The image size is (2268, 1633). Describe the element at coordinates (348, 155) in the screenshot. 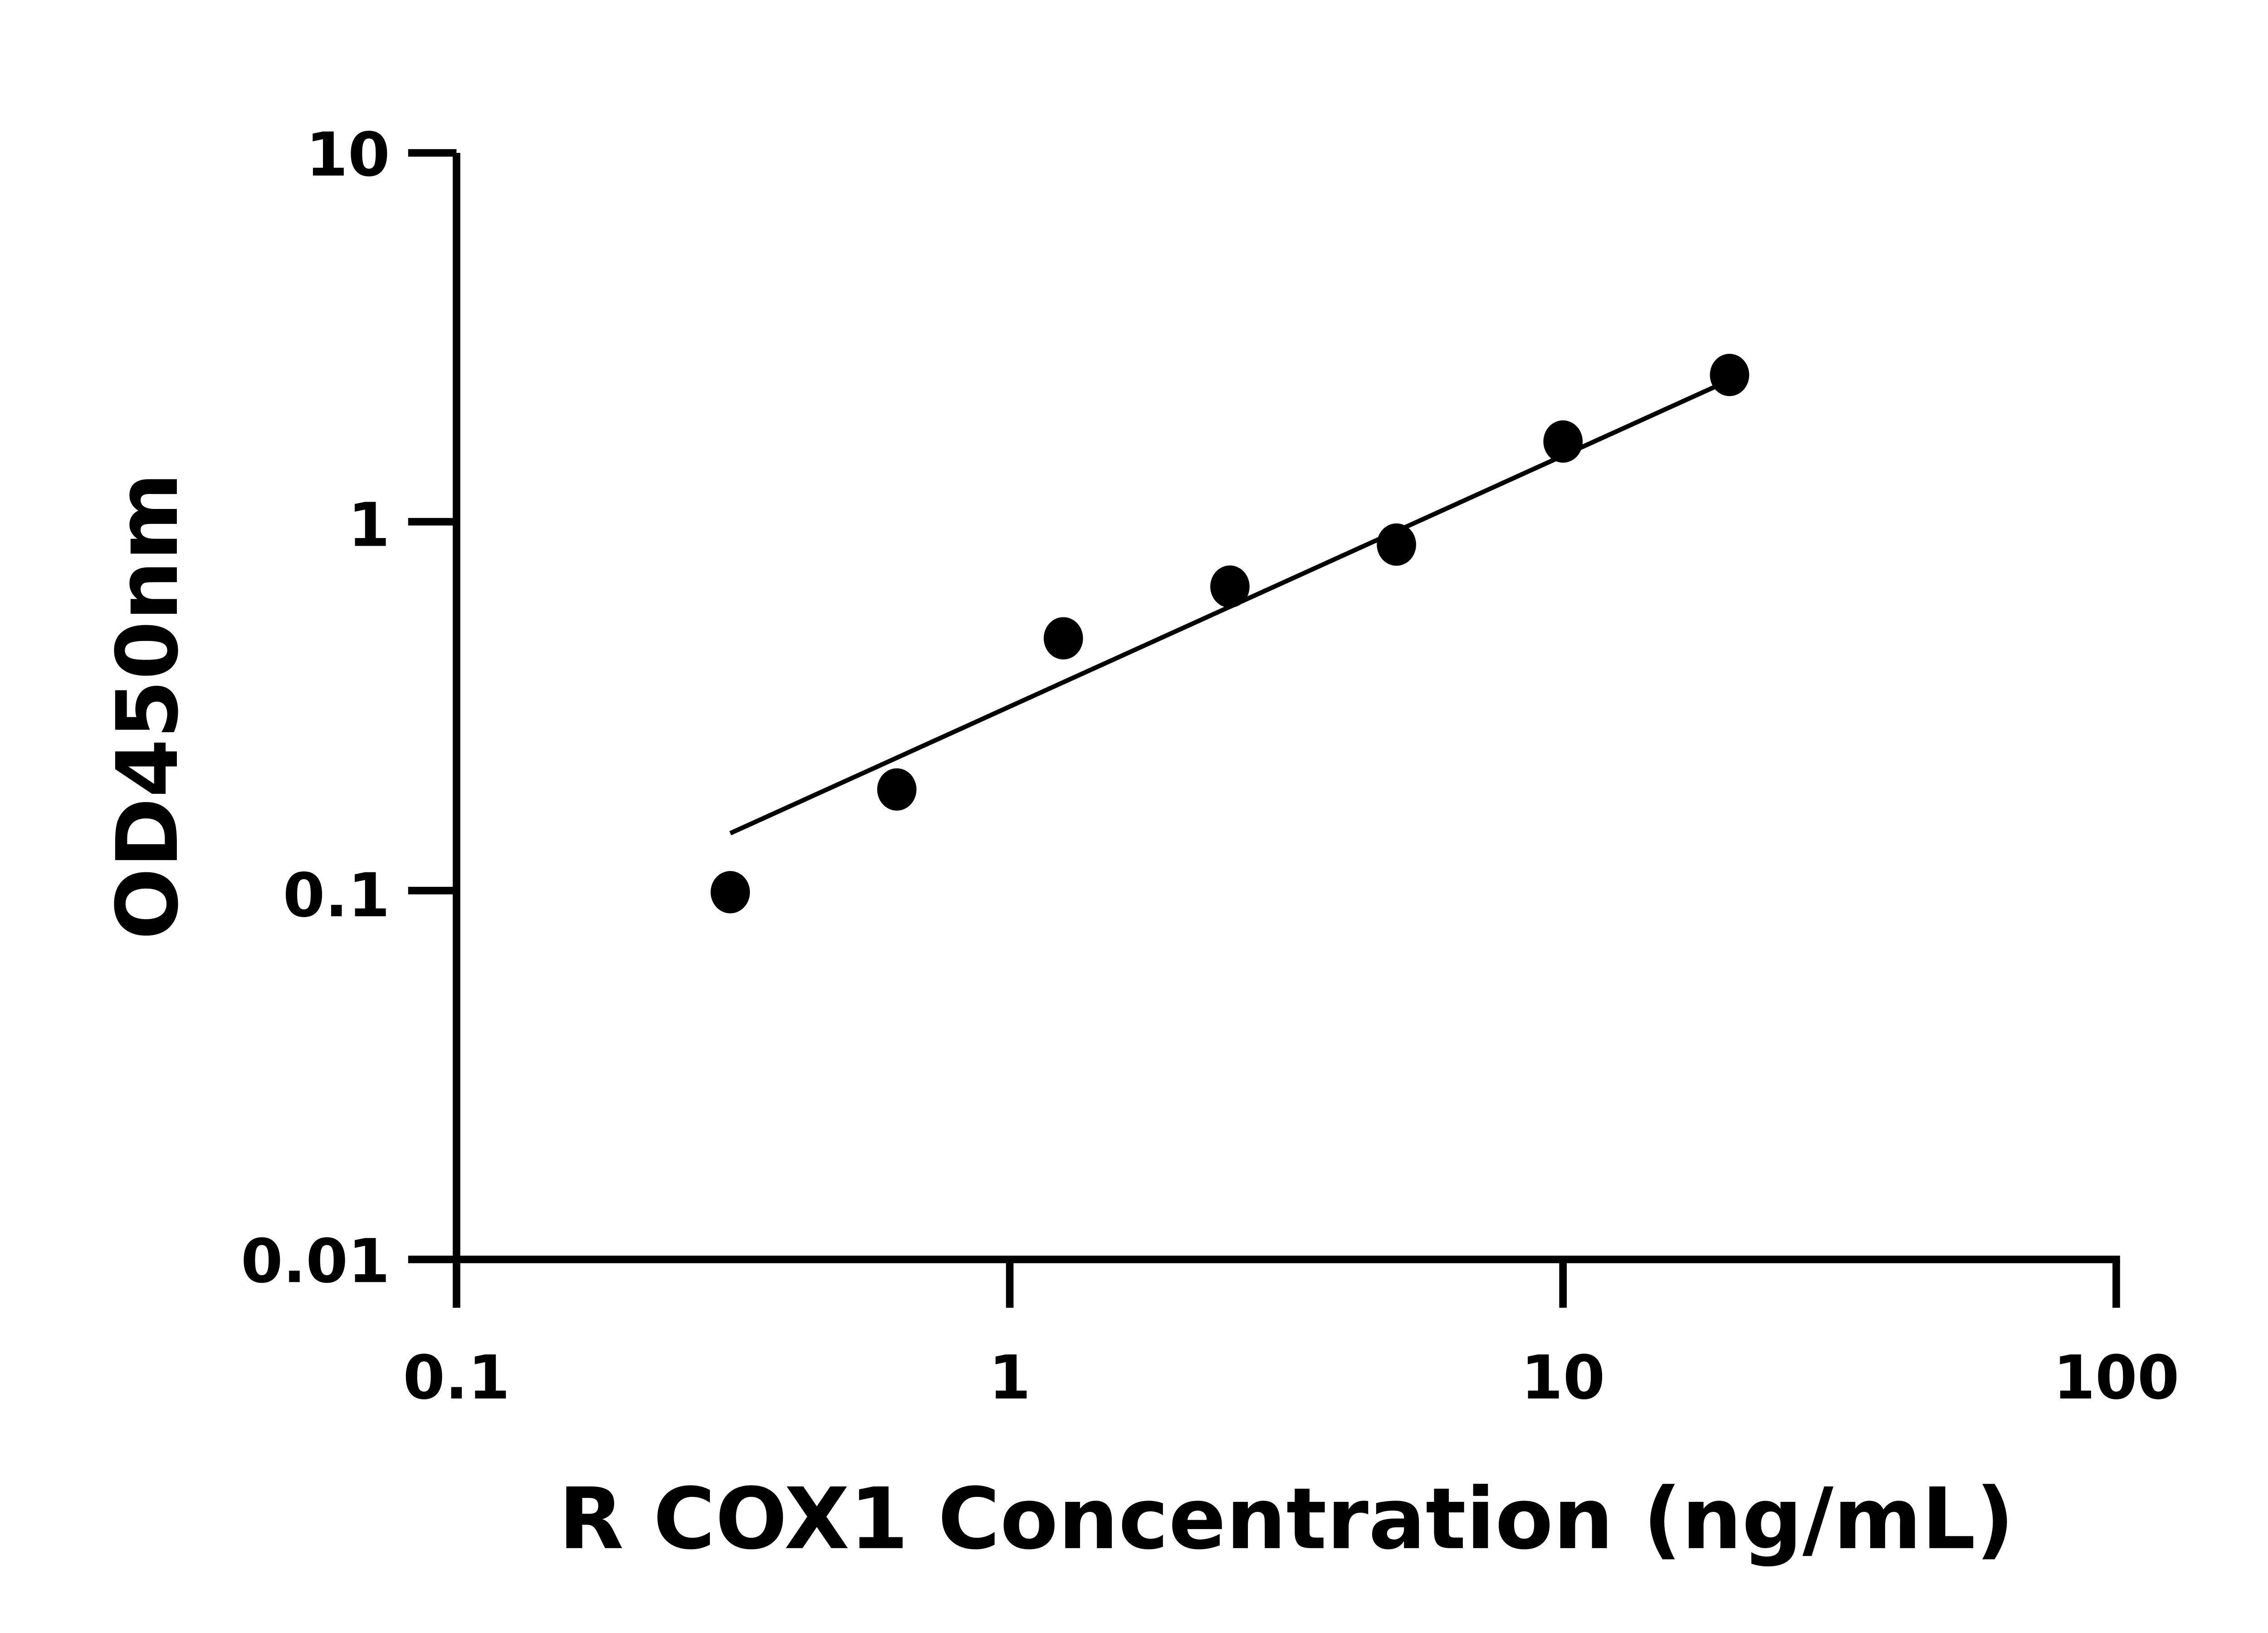

I see `y-tick-label: 10` at that location.